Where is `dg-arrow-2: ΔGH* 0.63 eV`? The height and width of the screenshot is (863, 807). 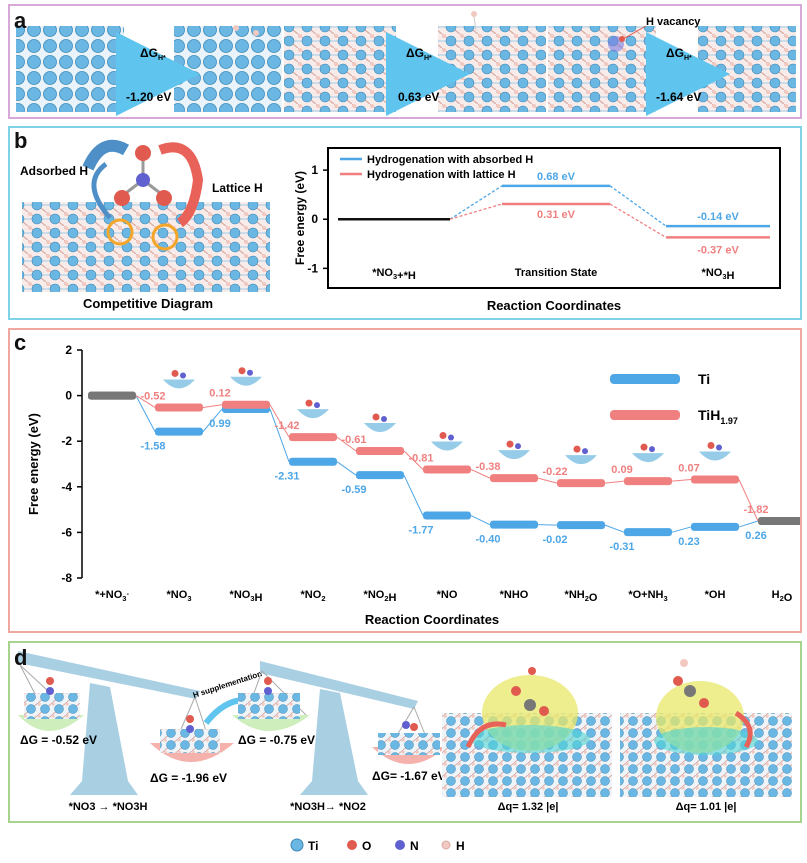
dg-arrow-2: ΔGH* 0.63 eV is located at coordinates (428, 74).